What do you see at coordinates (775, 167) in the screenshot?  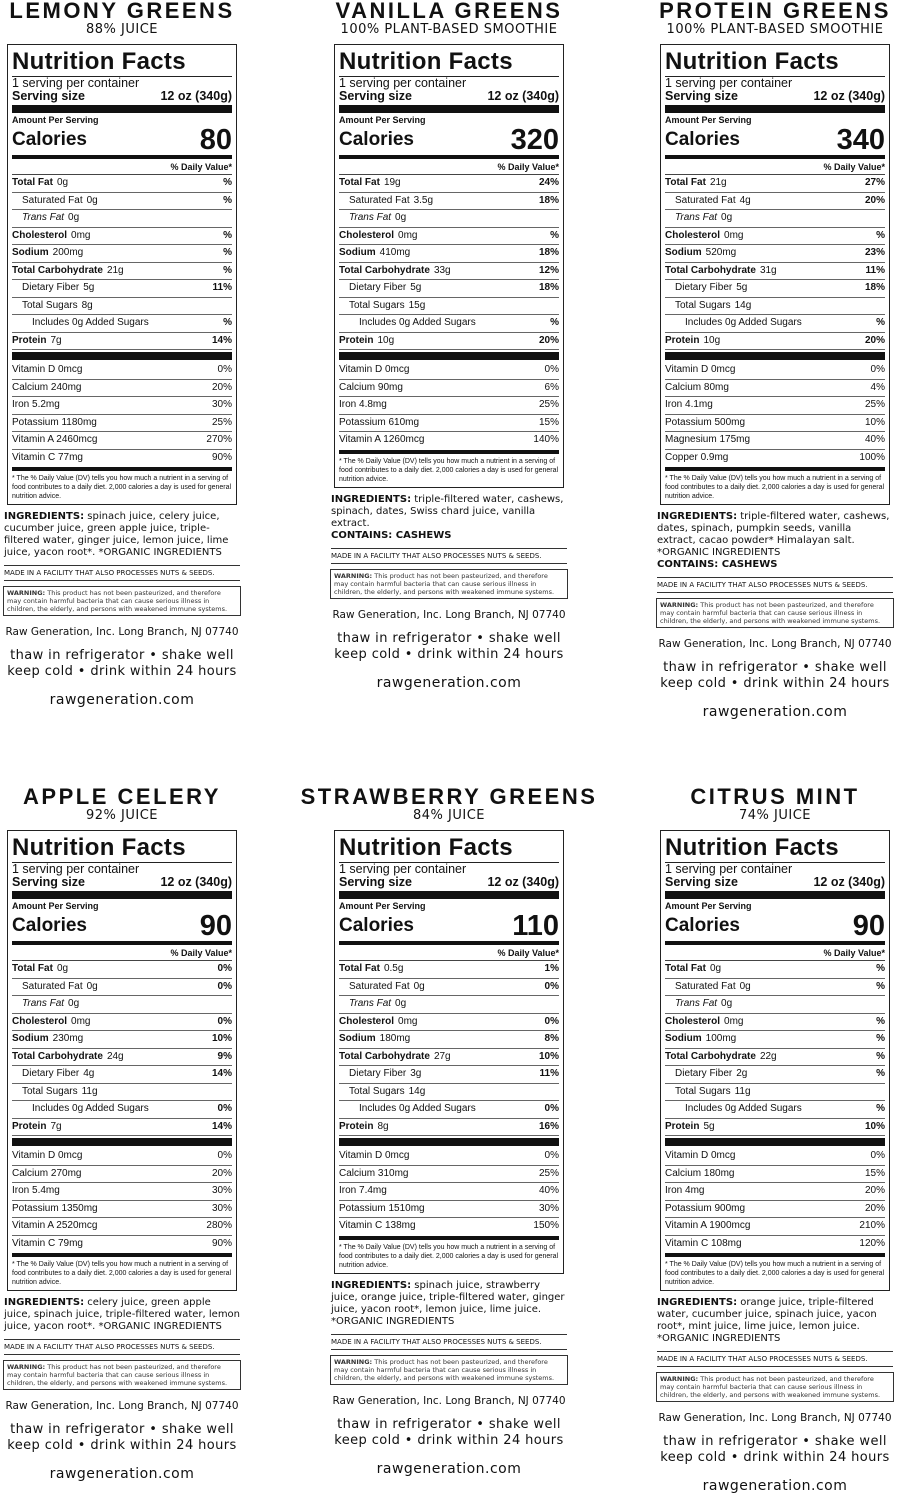 I see `daily-value-header: % Daily Value*` at bounding box center [775, 167].